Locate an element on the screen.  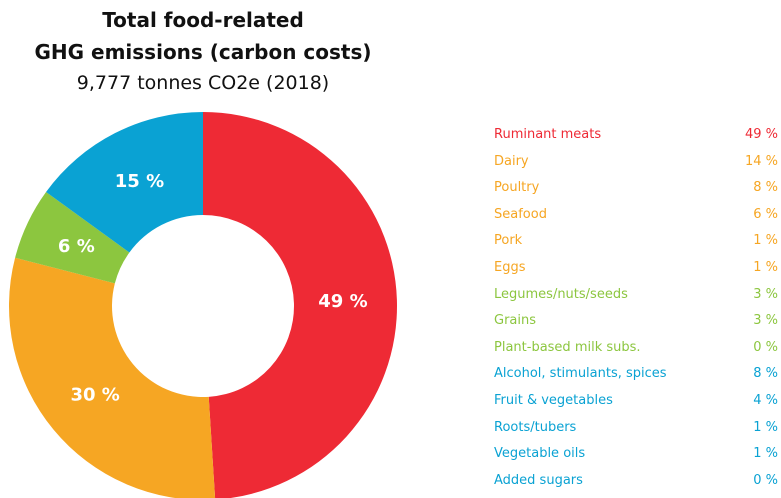
legend-label-10: Fruit & vegetables is located at coordinates (553, 400).